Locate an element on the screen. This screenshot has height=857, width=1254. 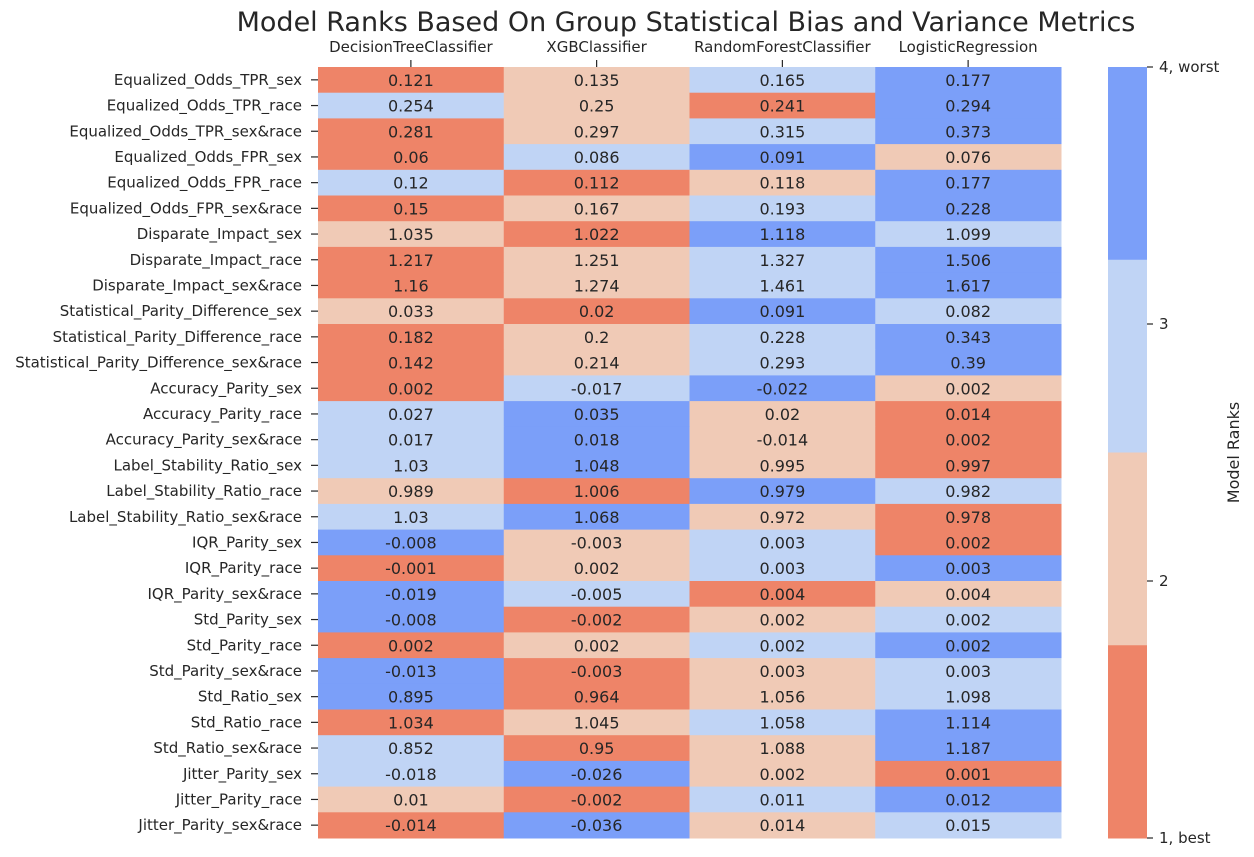
cell-value-label: 0.167 is located at coordinates (597, 208).